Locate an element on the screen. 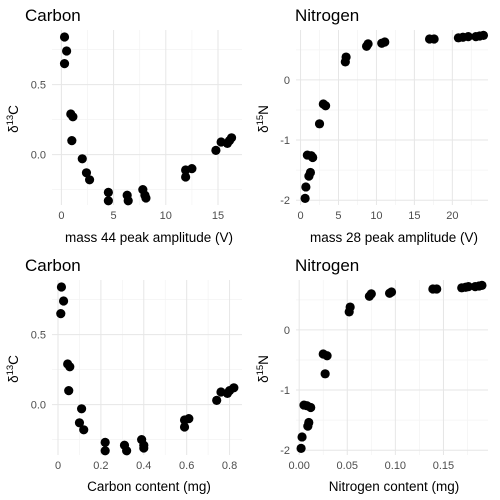 The image size is (500, 500). x-axis-label: mass 28 peak amplitude (V) is located at coordinates (394, 237).